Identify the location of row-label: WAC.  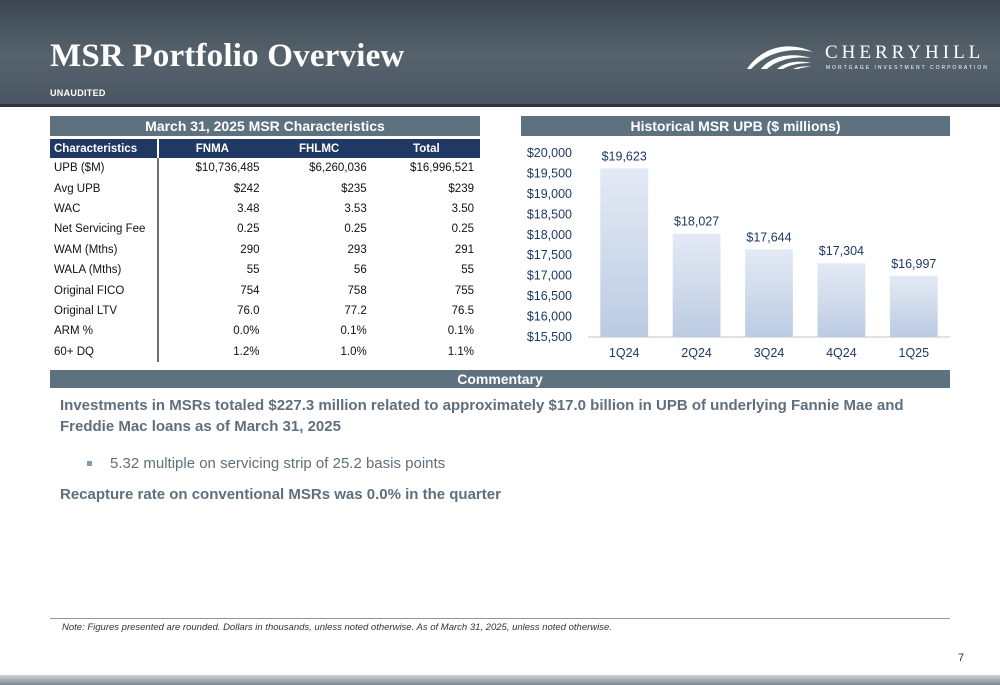
(105, 209).